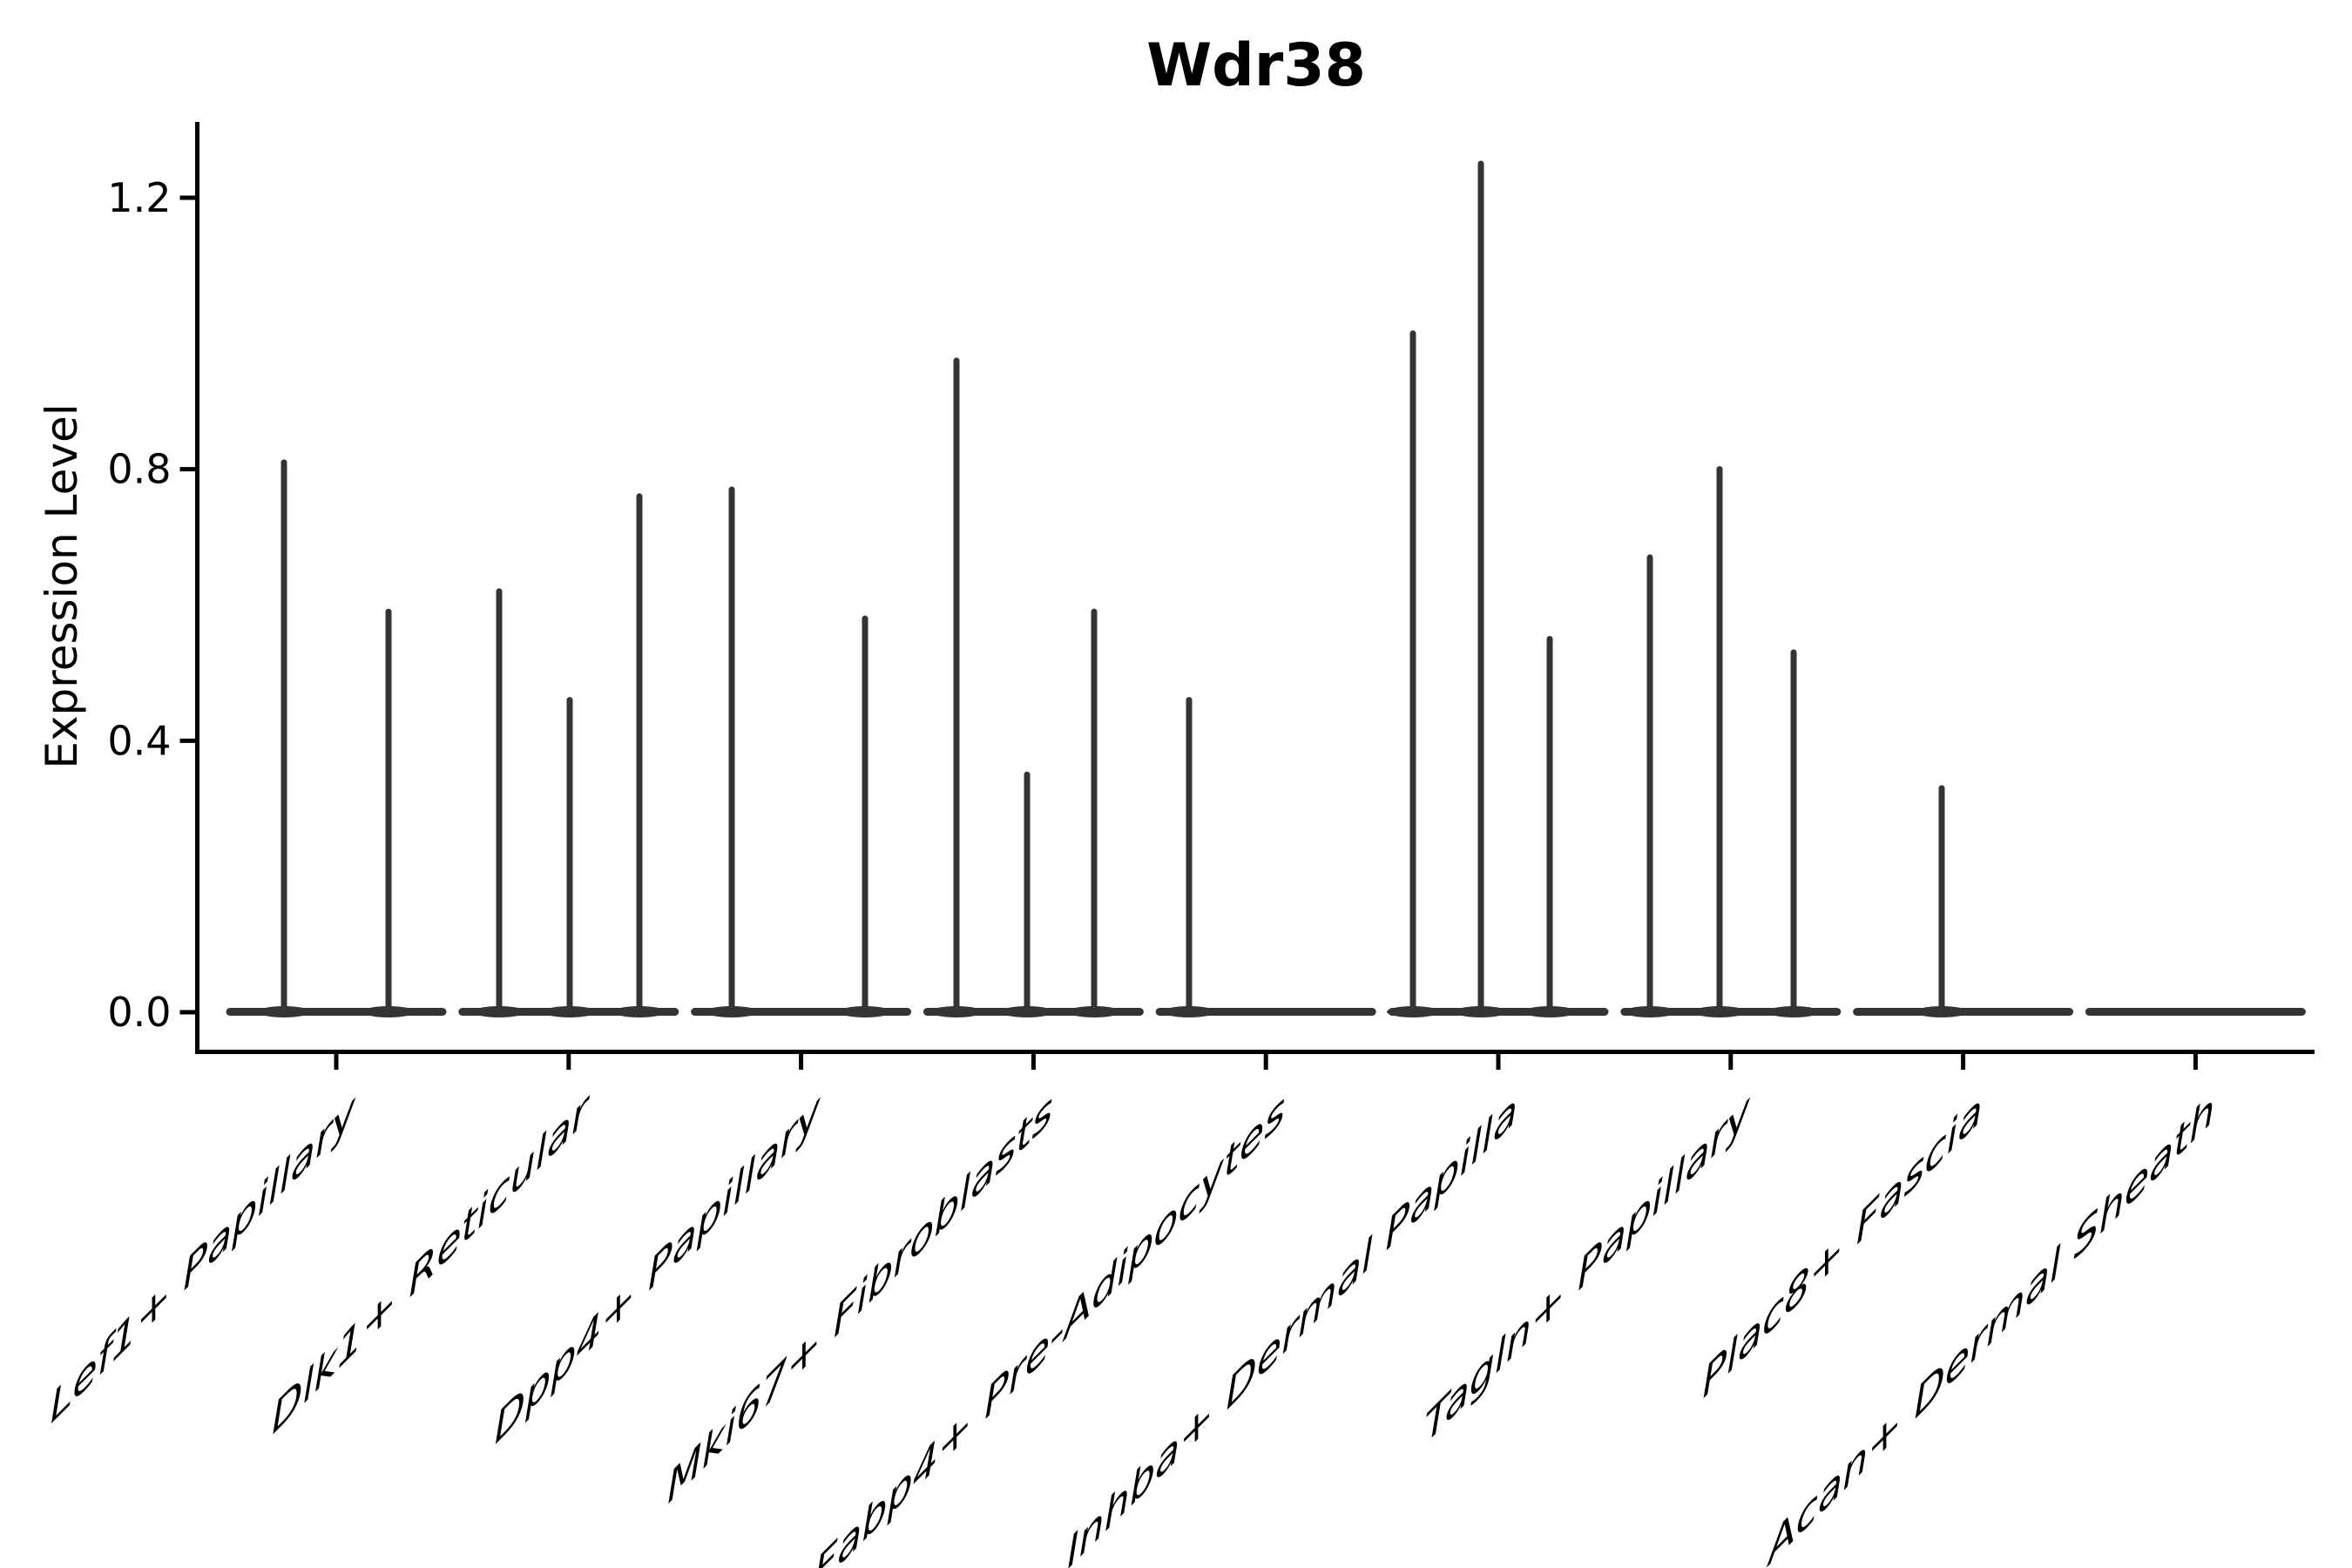  Describe the element at coordinates (139, 470) in the screenshot. I see `y-tick-label: 0.8` at that location.